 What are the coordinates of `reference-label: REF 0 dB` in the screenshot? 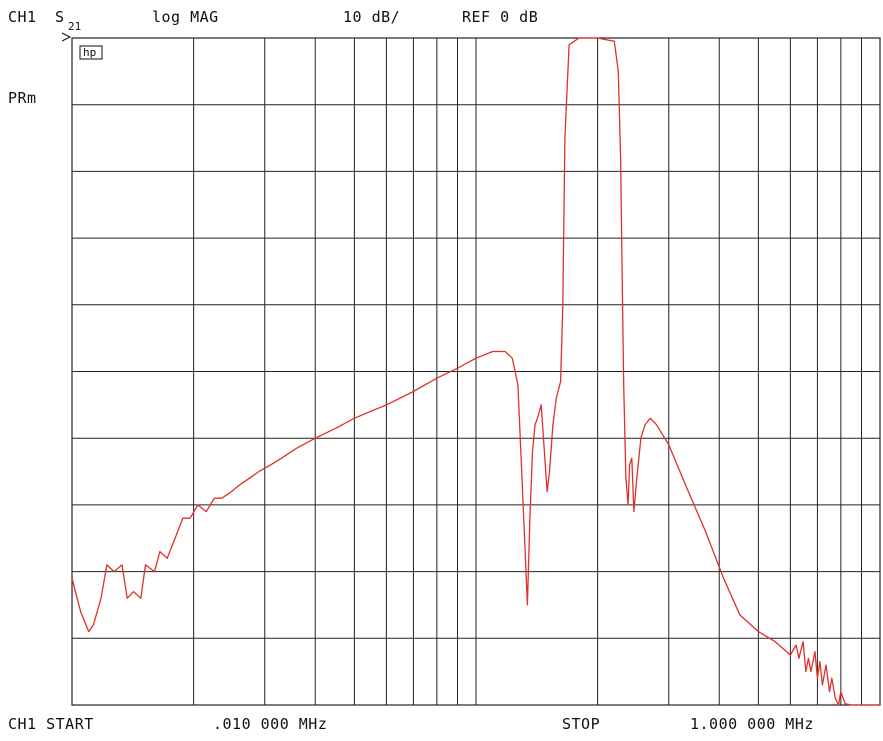 It's located at (500, 17).